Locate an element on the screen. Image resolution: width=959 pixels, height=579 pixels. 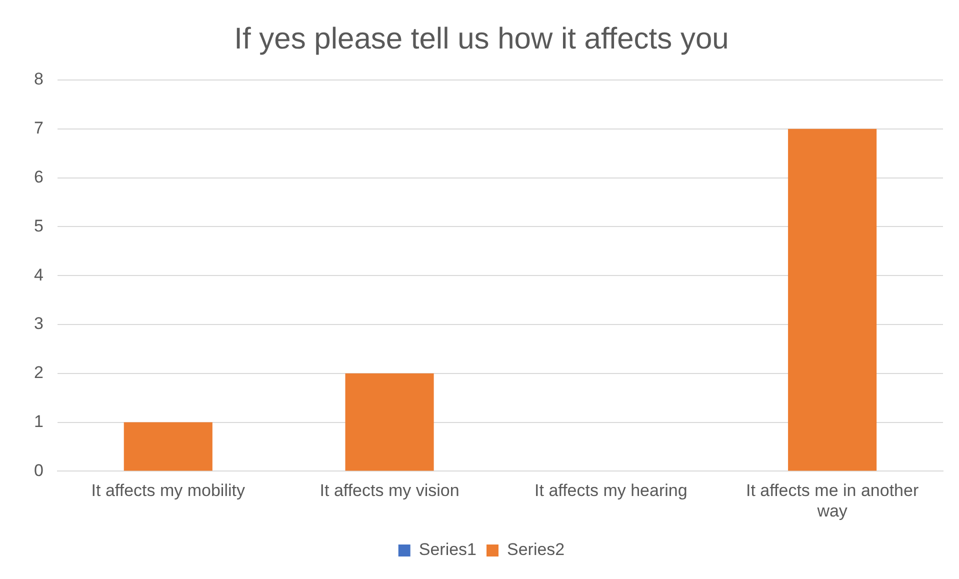
y-tick-label: 0 is located at coordinates (39, 470).